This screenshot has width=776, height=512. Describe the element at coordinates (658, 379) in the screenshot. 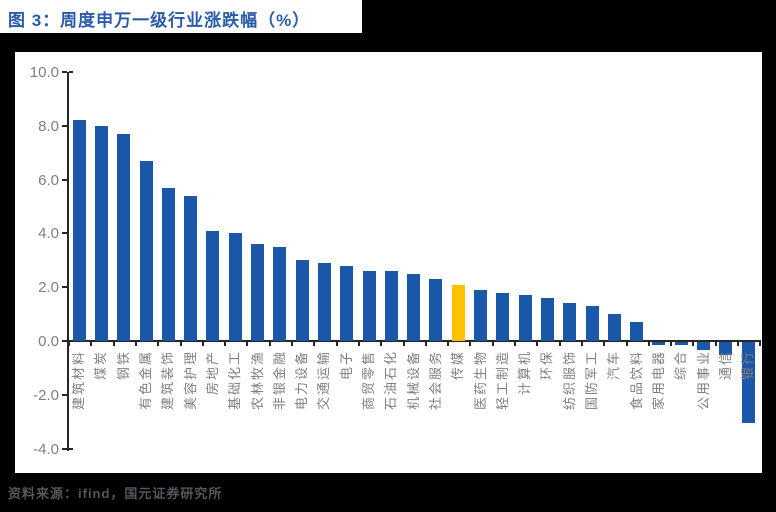

I see `category-label: 家用电器` at that location.